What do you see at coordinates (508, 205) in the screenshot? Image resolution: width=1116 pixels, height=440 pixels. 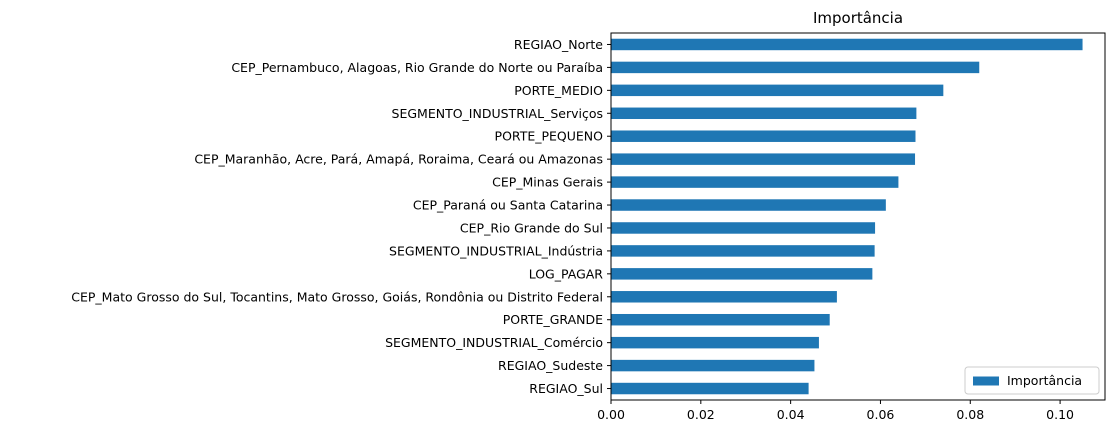 I see `y-tick-label: CEP_Paraná ou Santa Catarina` at bounding box center [508, 205].